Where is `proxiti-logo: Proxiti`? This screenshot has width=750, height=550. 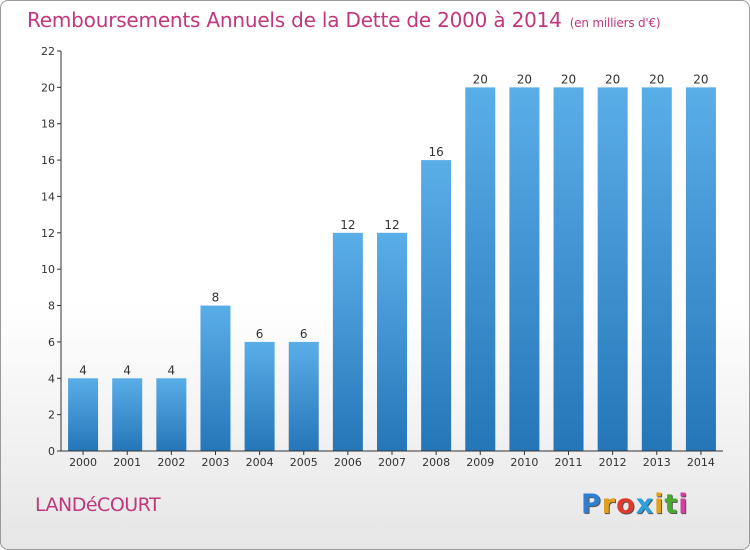 proxiti-logo: Proxiti is located at coordinates (635, 504).